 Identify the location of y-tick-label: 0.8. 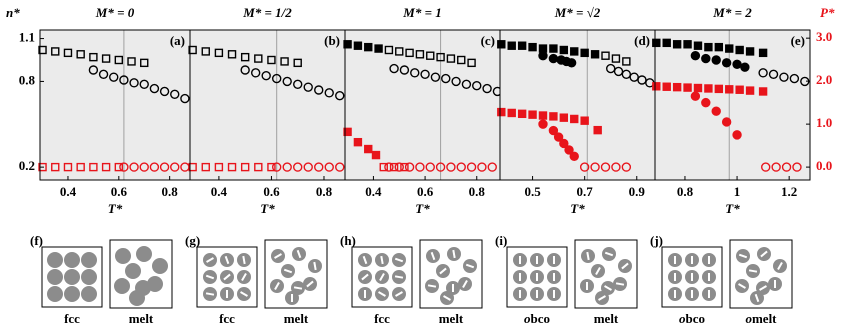
(27, 79).